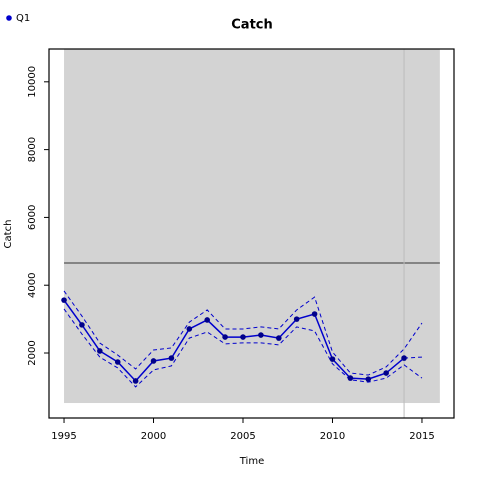 This screenshot has width=480, height=484. What do you see at coordinates (242, 436) in the screenshot?
I see `x-tick-label: 2005` at bounding box center [242, 436].